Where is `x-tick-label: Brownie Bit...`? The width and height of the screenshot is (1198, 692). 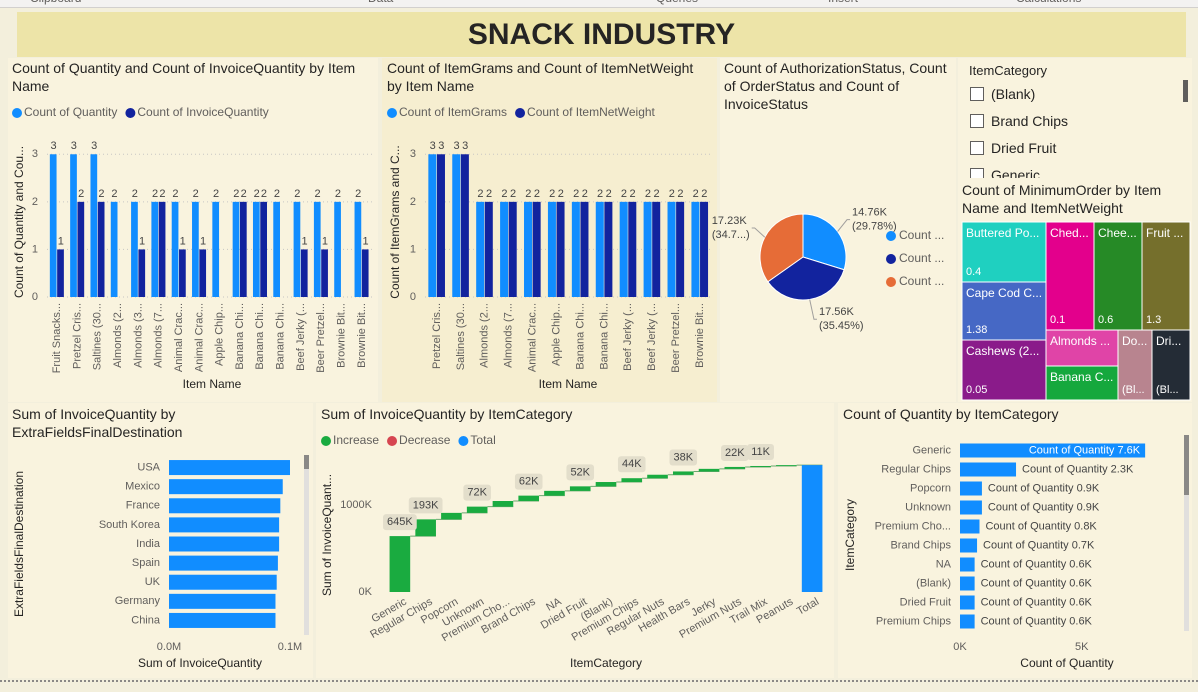
x-tick-label: Brownie Bit... is located at coordinates (362, 335).